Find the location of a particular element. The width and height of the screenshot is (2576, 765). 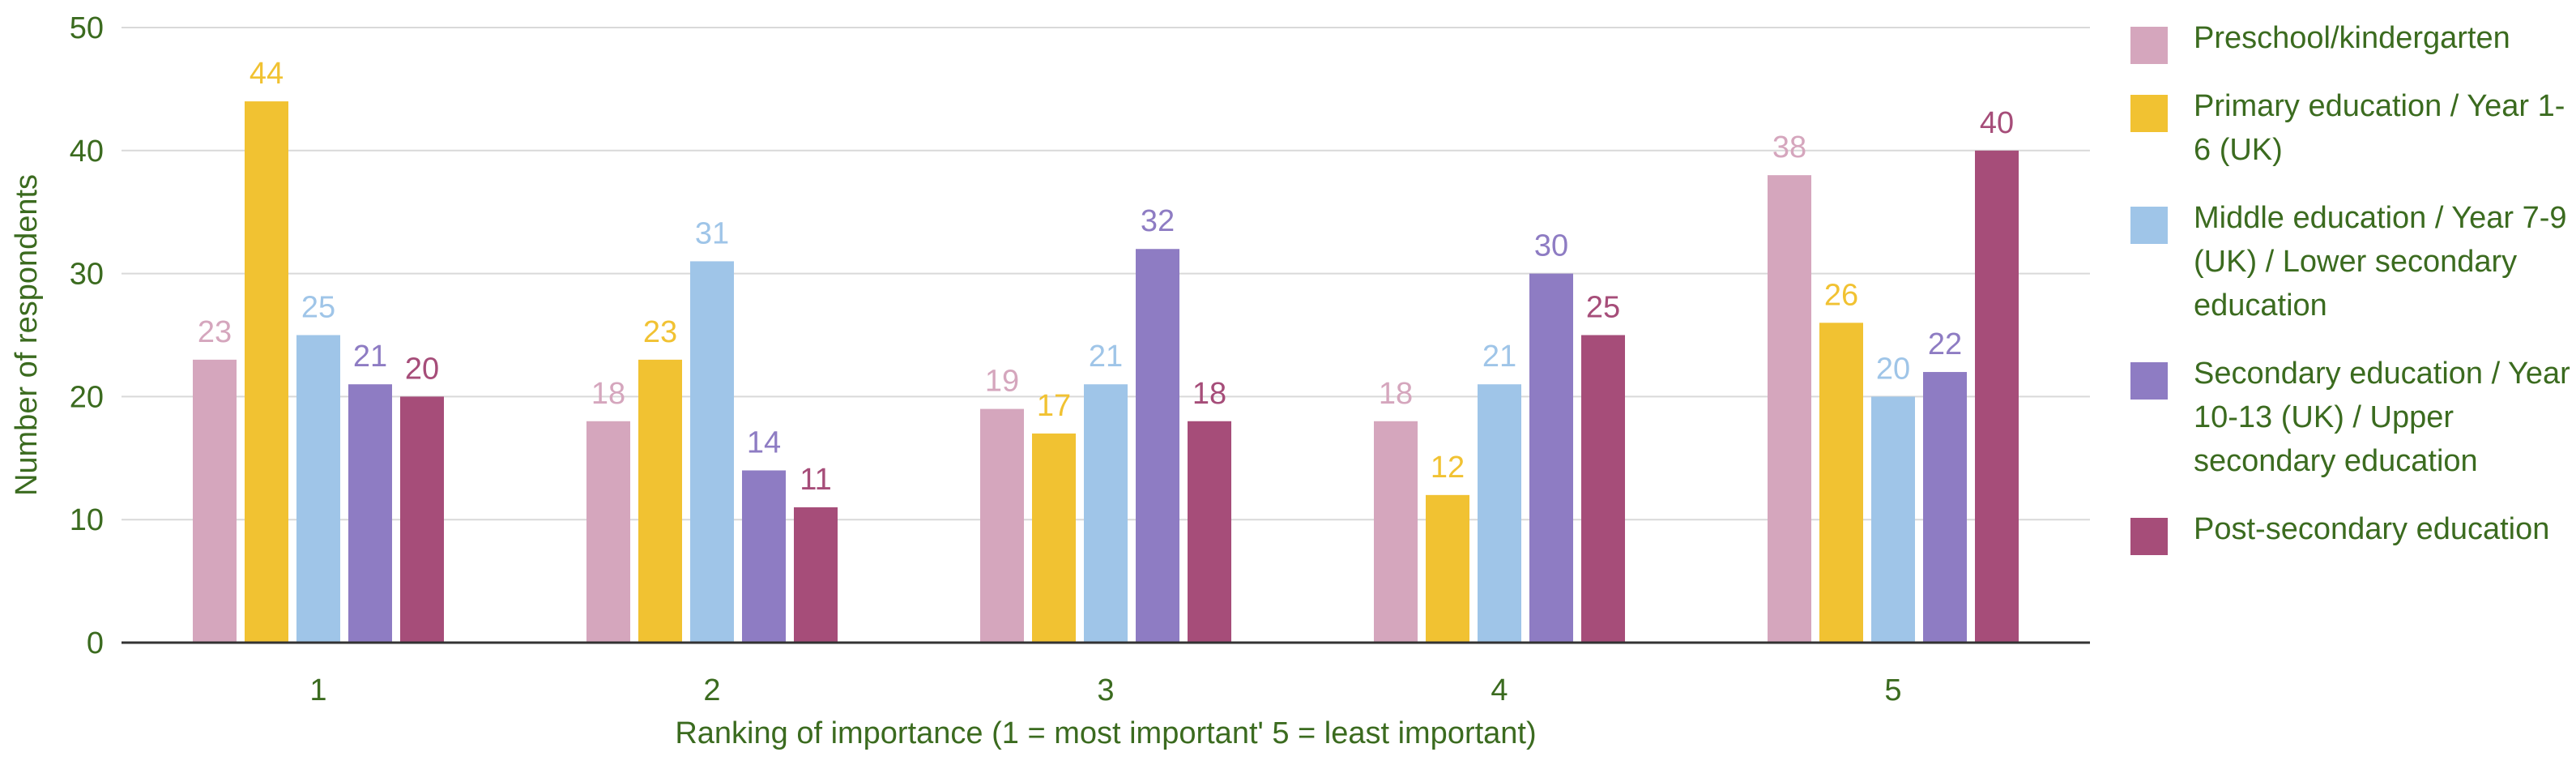

legend-label: Preschool/kindergarten is located at coordinates (2352, 38).